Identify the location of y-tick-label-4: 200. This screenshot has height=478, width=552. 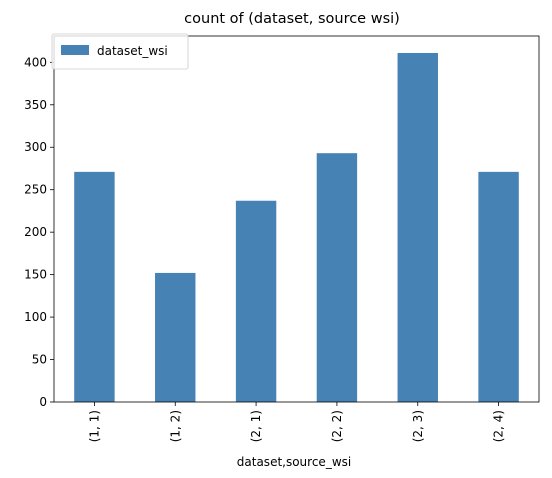
(35, 232).